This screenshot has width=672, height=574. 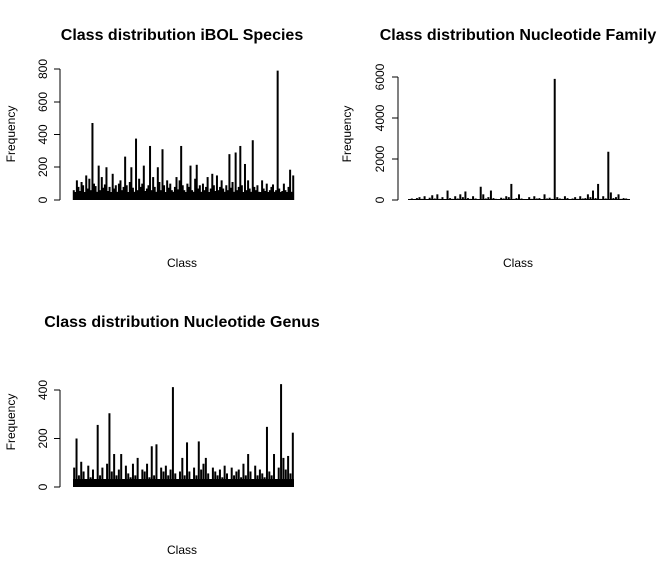 I want to click on chart-title: Class distribution Nucleotide Genus, so click(x=182, y=322).